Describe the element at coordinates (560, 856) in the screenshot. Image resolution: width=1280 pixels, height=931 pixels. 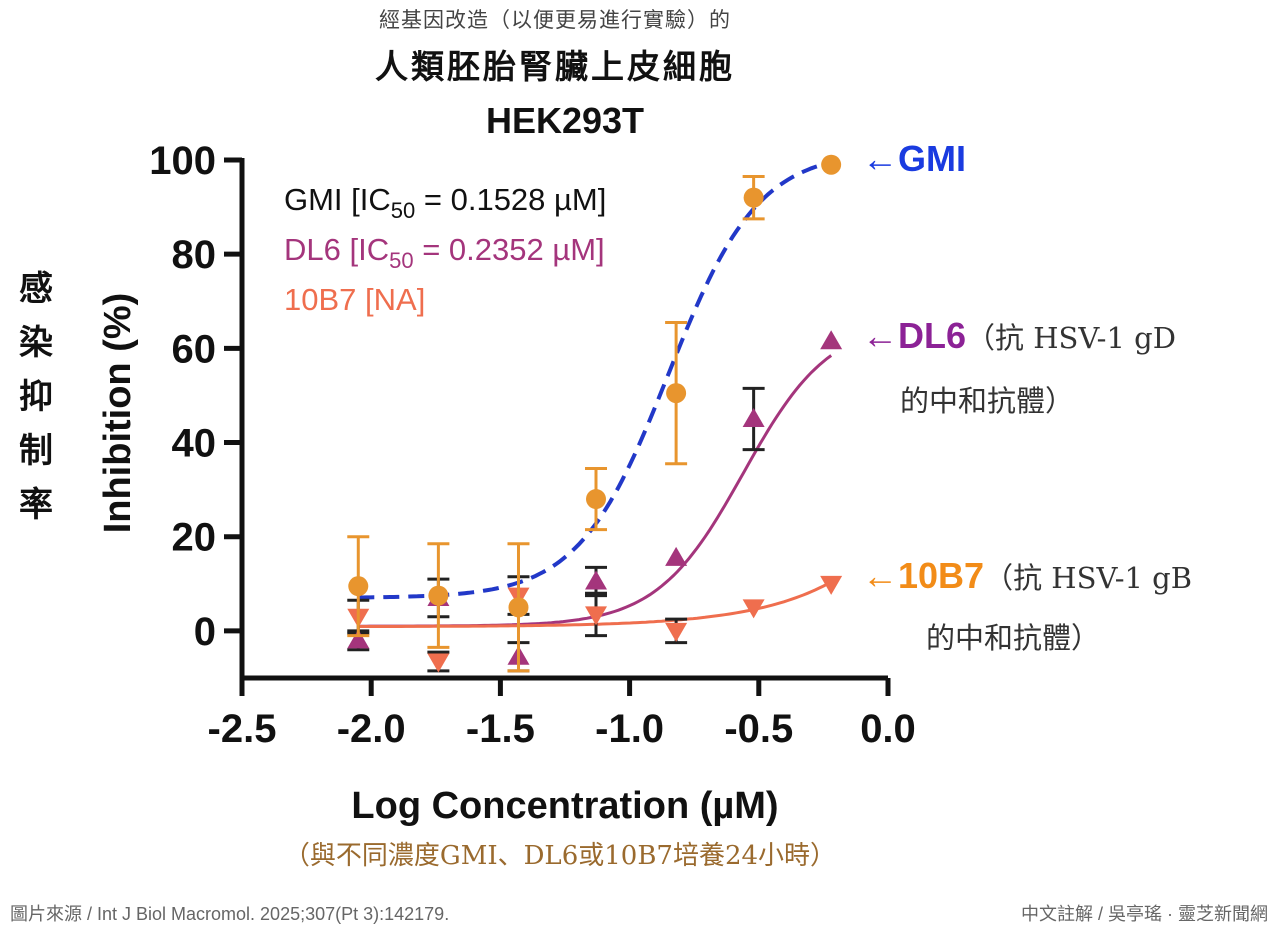
I see `x-axis-note: （與不同濃度GMI、DL6或10B7培養24小時）` at that location.